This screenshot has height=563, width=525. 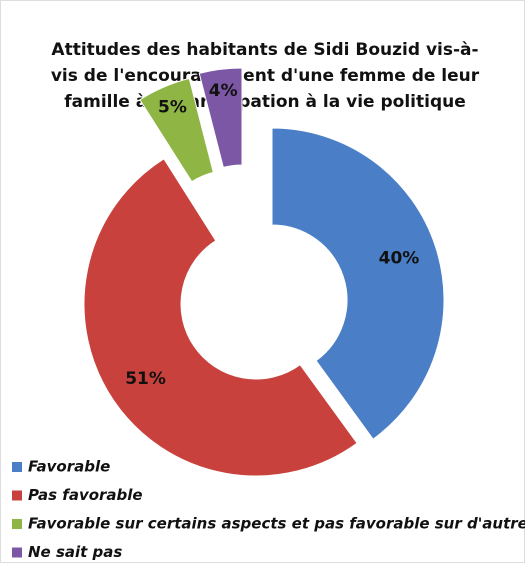 What do you see at coordinates (85, 495) in the screenshot?
I see `legend-label: Pas favorable` at bounding box center [85, 495].